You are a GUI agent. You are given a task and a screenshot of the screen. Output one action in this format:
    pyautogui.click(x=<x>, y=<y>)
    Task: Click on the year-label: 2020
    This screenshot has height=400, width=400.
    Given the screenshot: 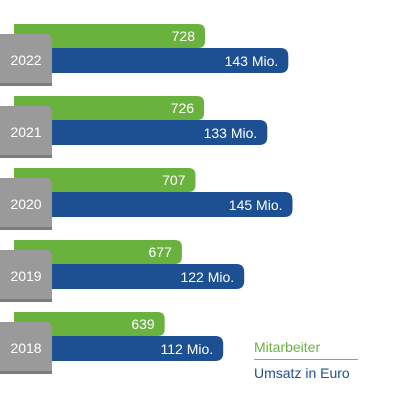 What is the action you would take?
    pyautogui.click(x=25, y=204)
    